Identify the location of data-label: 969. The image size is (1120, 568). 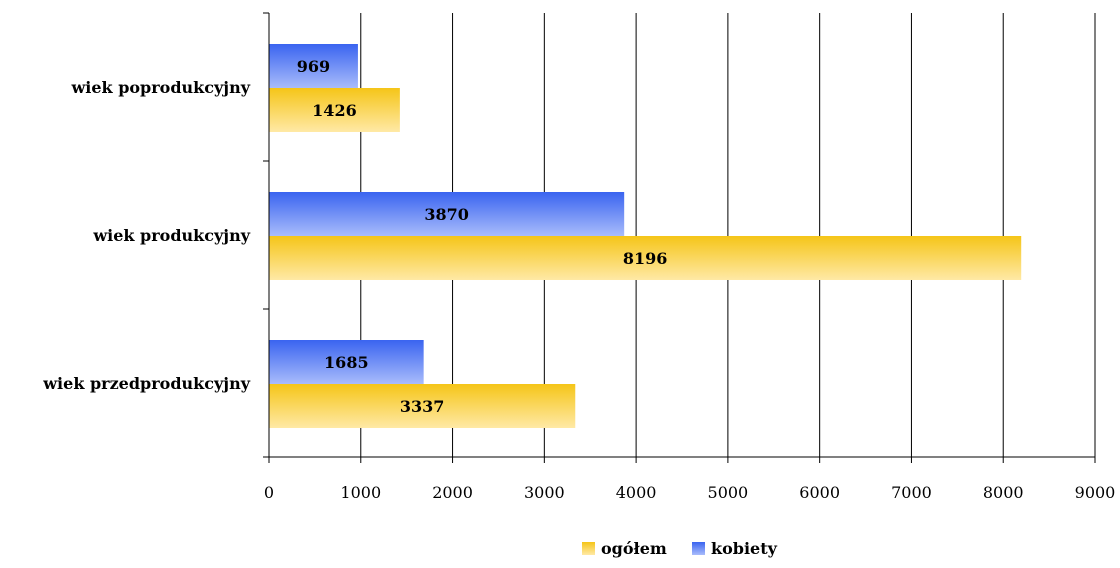
(313, 66).